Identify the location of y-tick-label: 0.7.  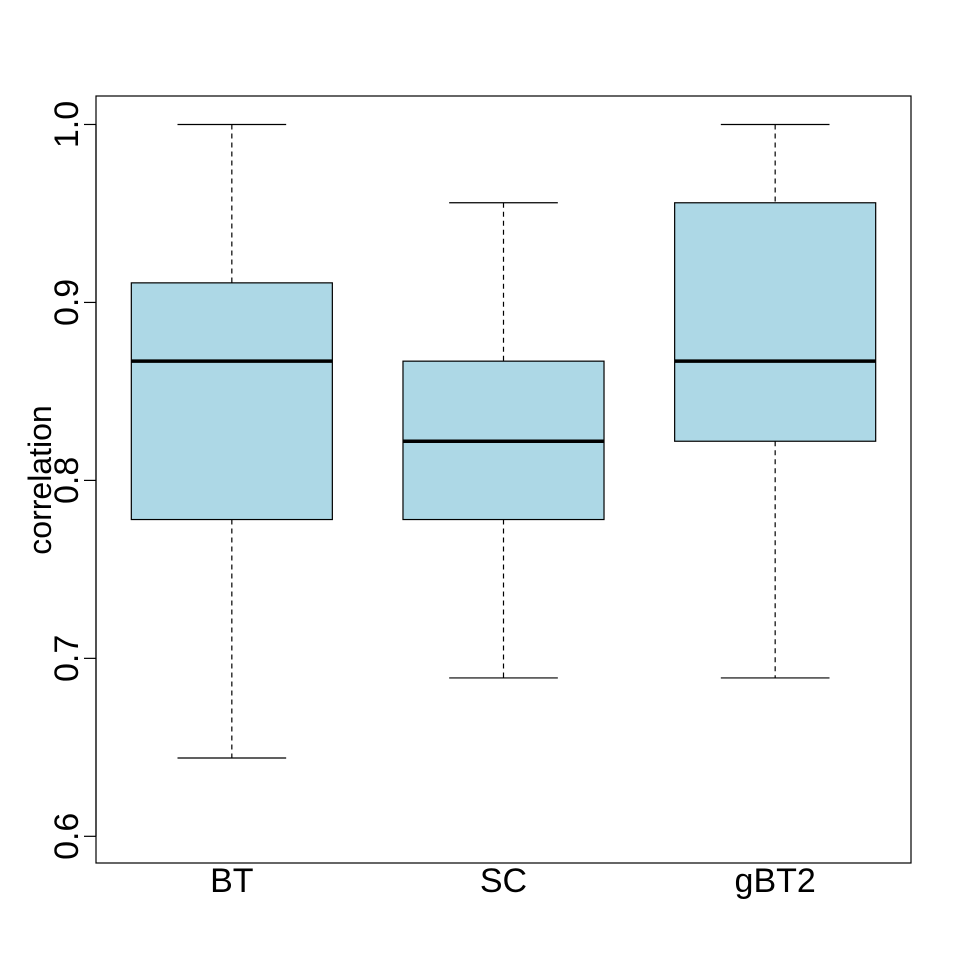
(67, 658).